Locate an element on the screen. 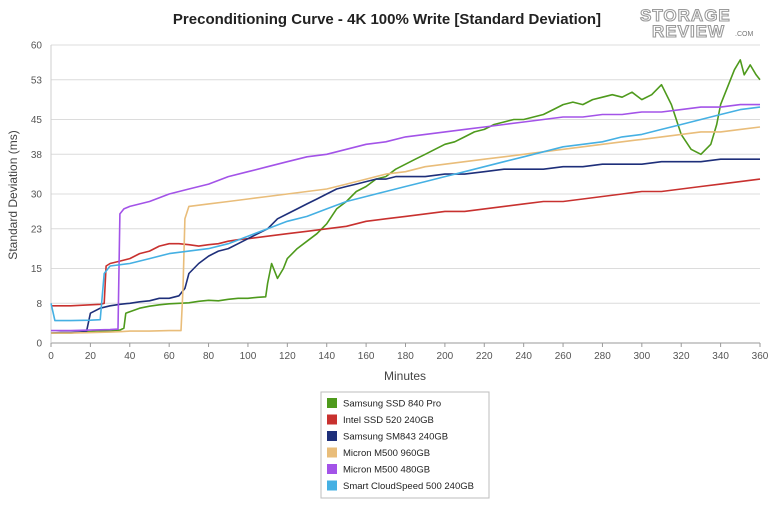  legend-label: Samsung SSD 840 Pro is located at coordinates (392, 404).